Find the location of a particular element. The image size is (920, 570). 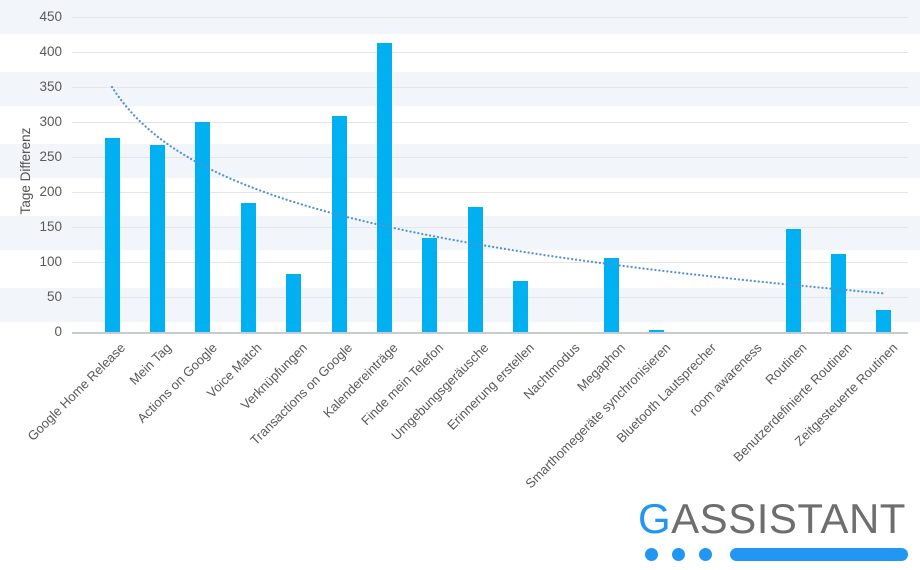

gassistant-logo: GASSISTANT is located at coordinates (775, 528).